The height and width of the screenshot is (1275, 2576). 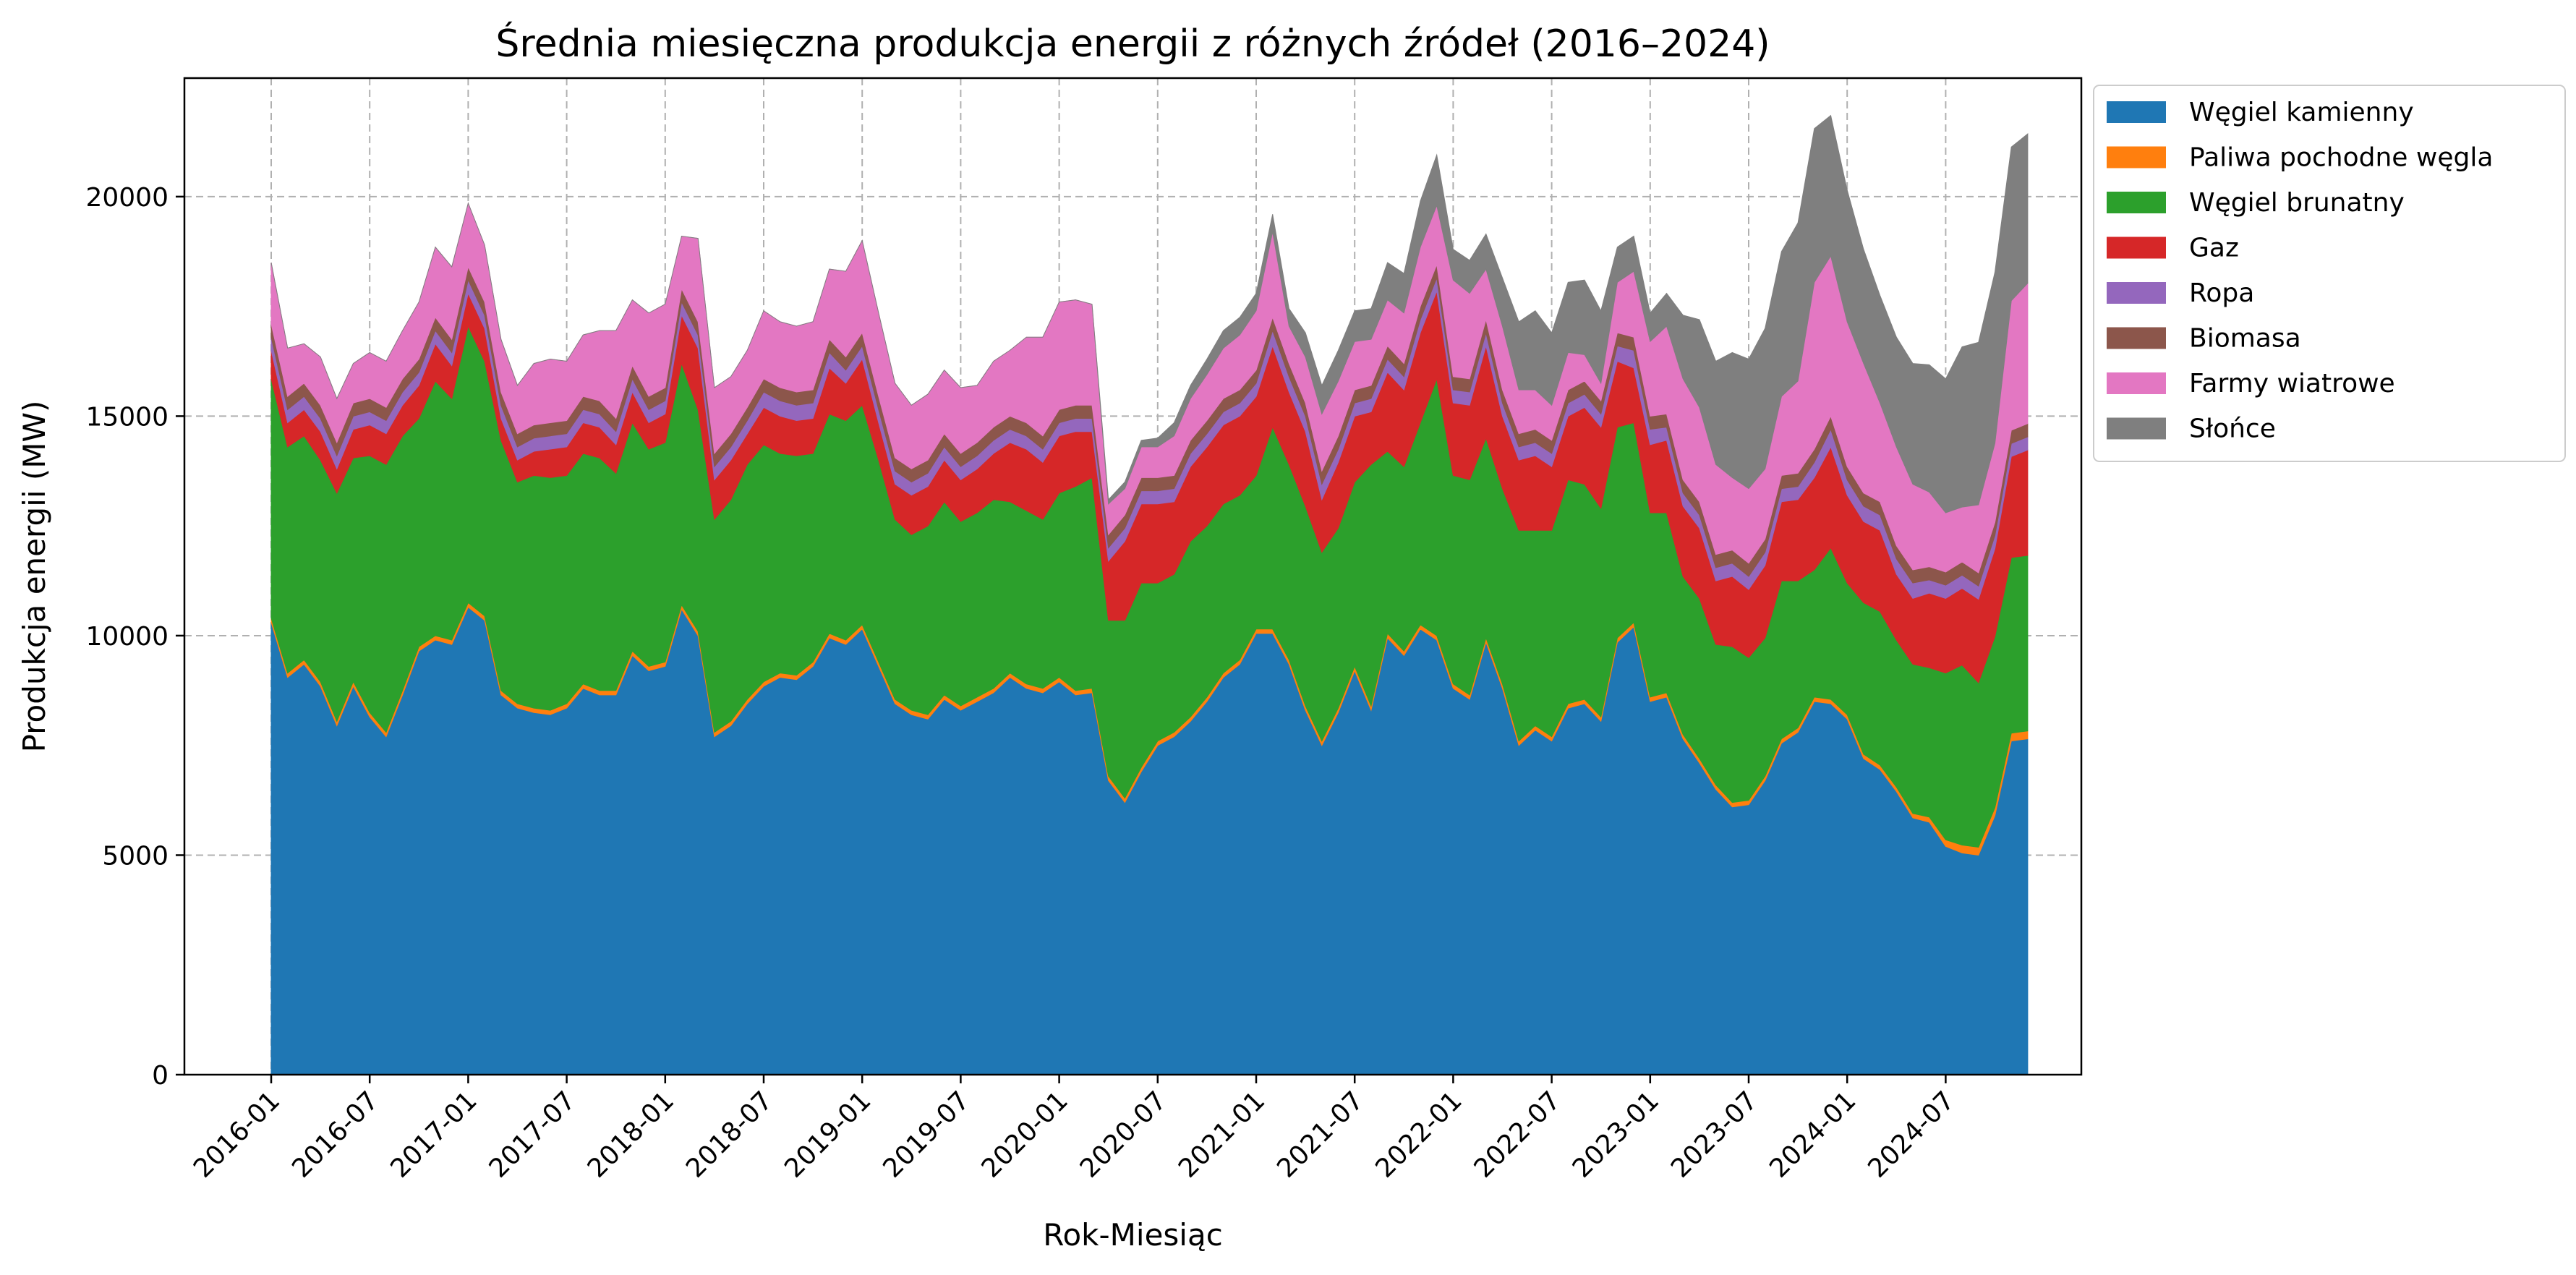 I want to click on y-tick-label: 15000, so click(x=127, y=417).